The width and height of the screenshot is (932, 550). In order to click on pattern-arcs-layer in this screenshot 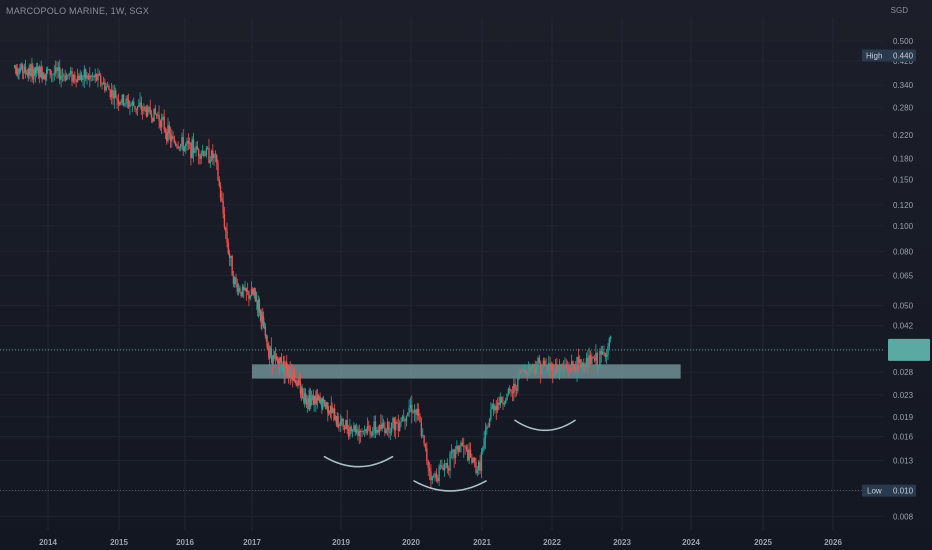, I will do `click(449, 455)`.